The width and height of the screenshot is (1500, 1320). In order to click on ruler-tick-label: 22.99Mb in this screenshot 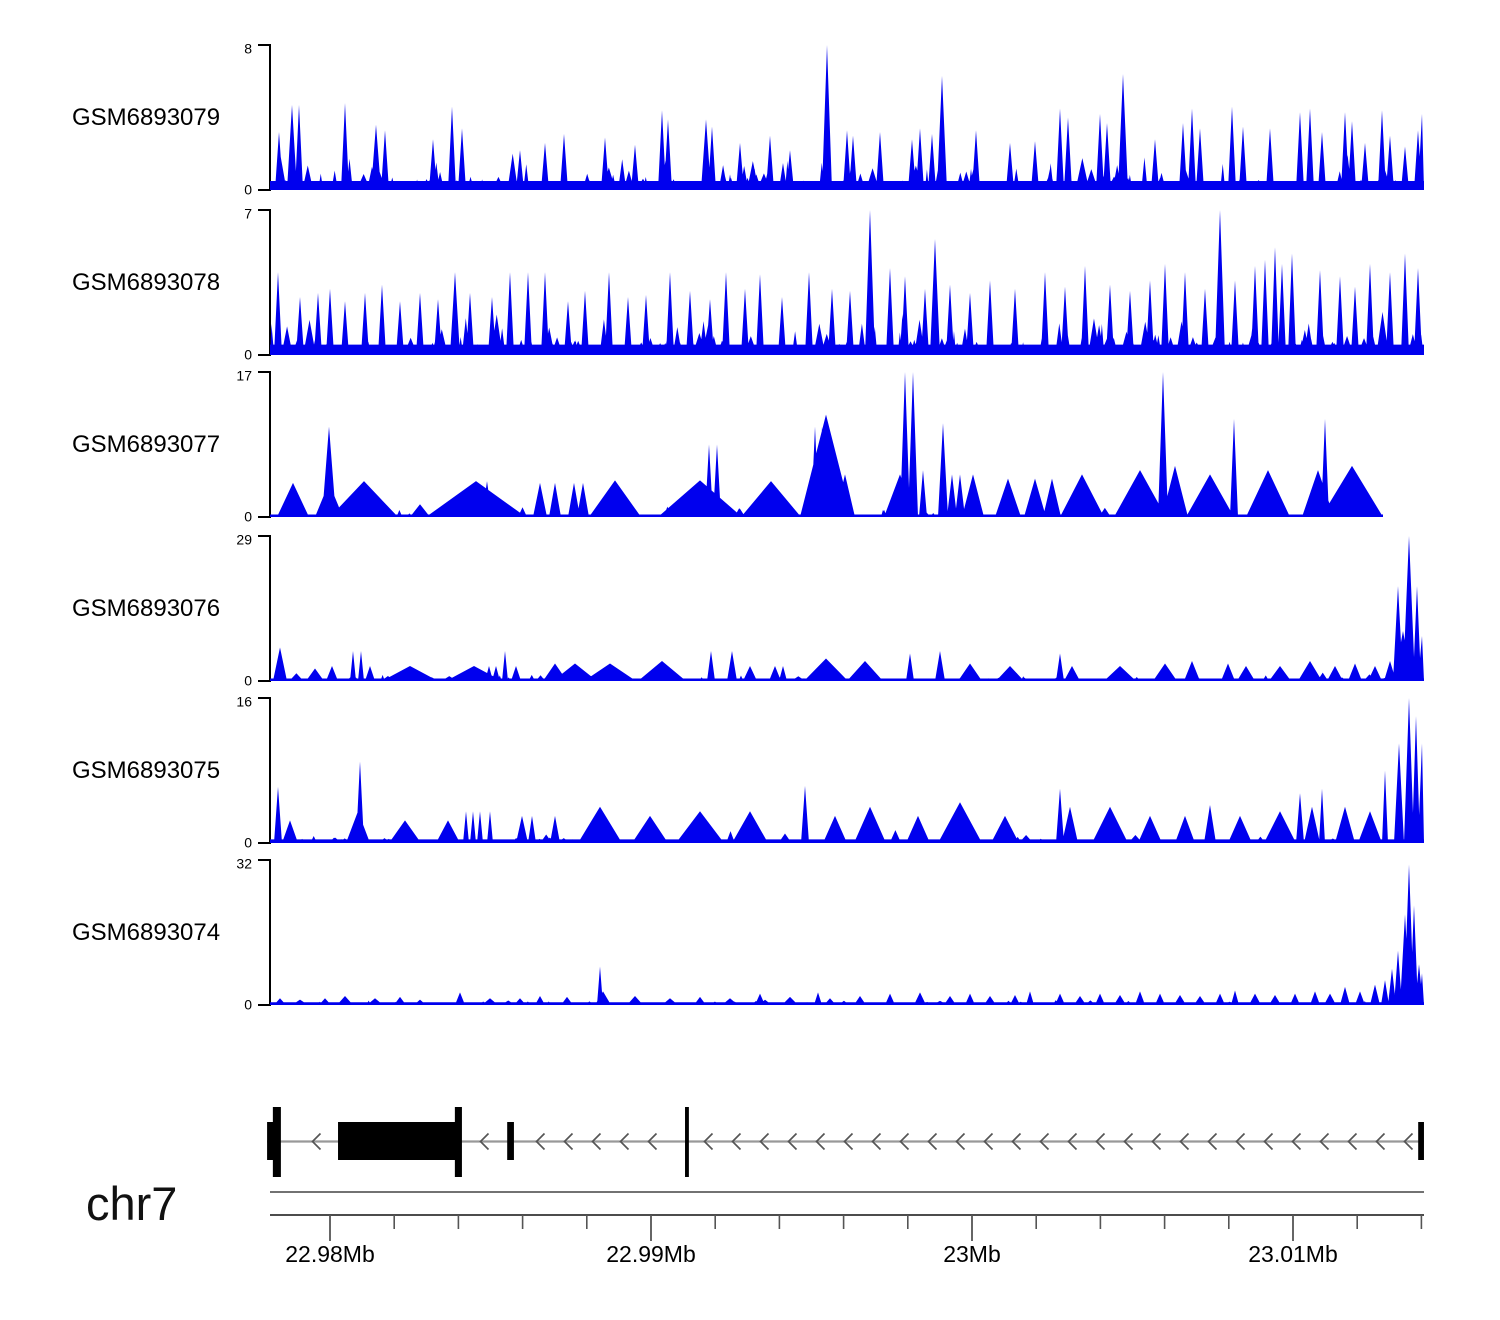, I will do `click(651, 1254)`.